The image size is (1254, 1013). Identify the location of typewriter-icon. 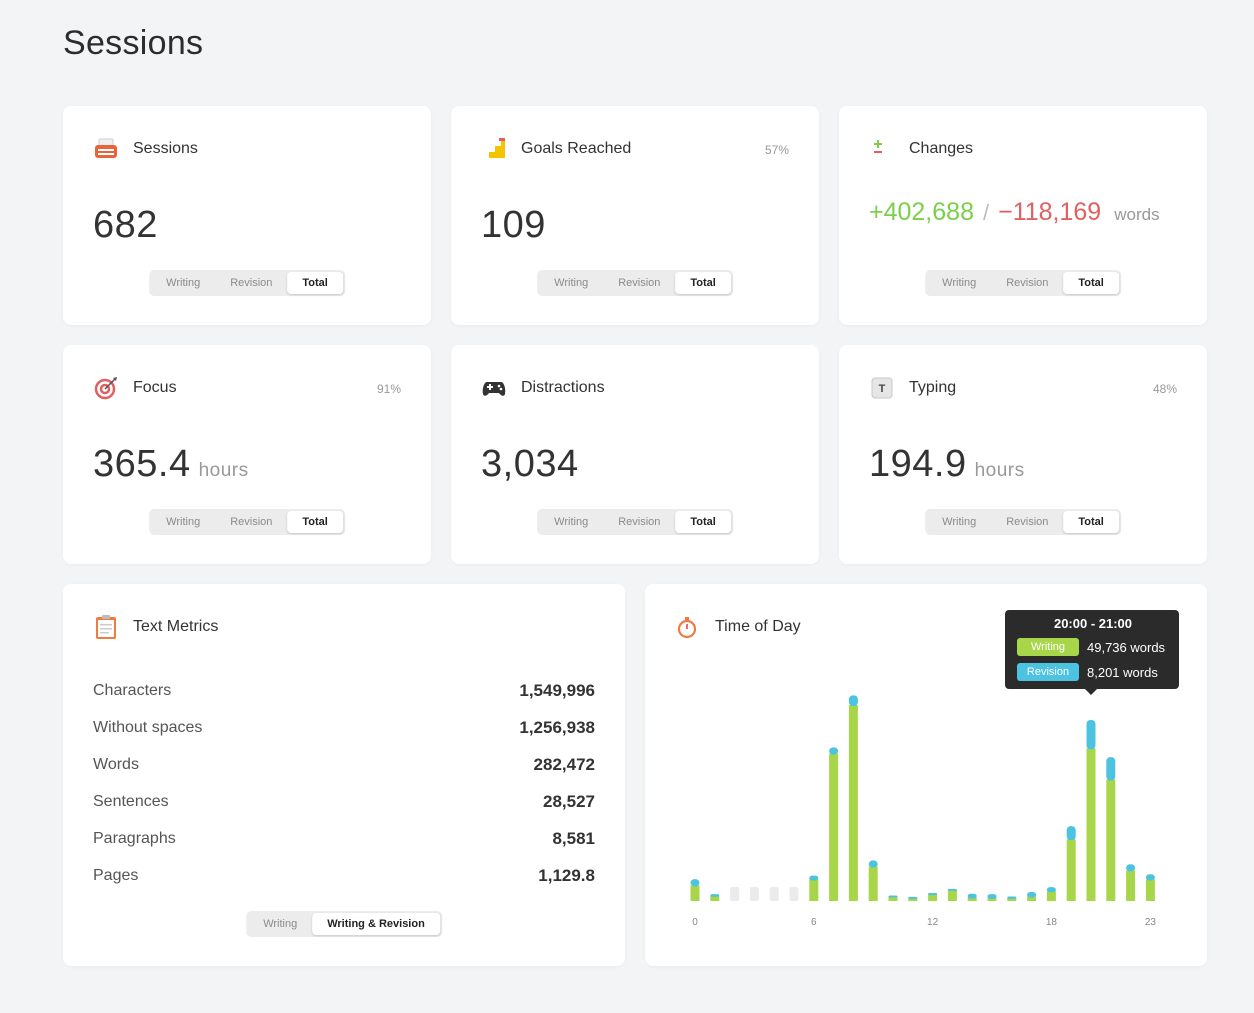
(106, 149).